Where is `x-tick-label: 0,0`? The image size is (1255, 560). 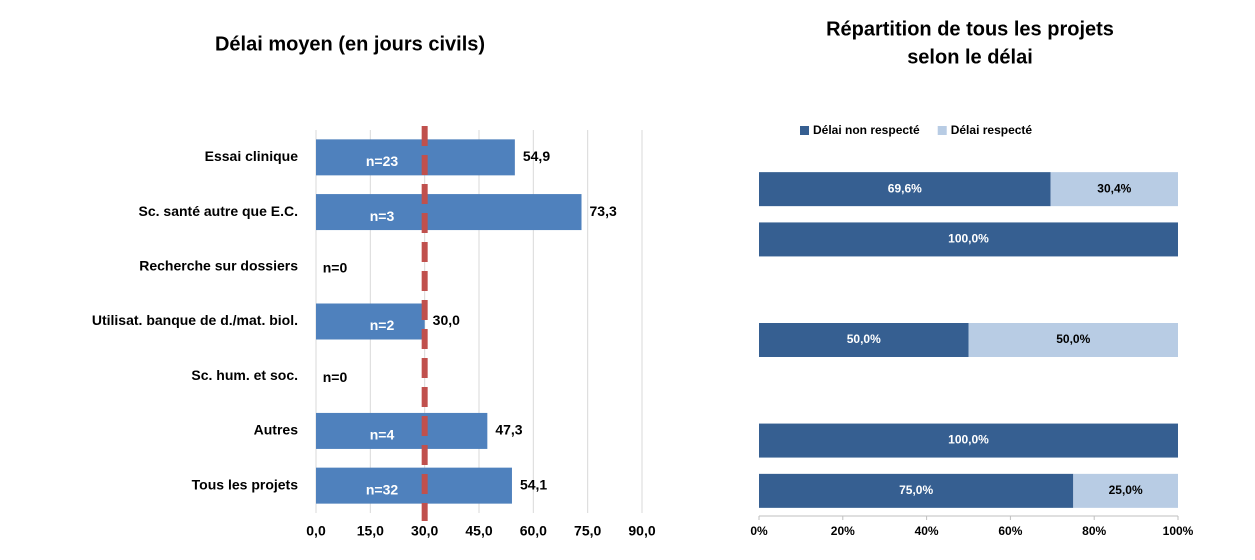
x-tick-label: 0,0 is located at coordinates (316, 531).